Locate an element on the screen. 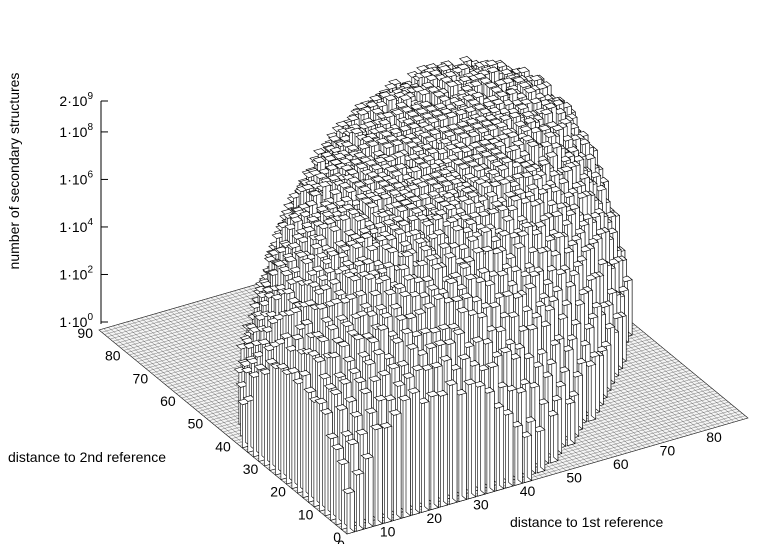  y-tick-label: 80 is located at coordinates (113, 356).